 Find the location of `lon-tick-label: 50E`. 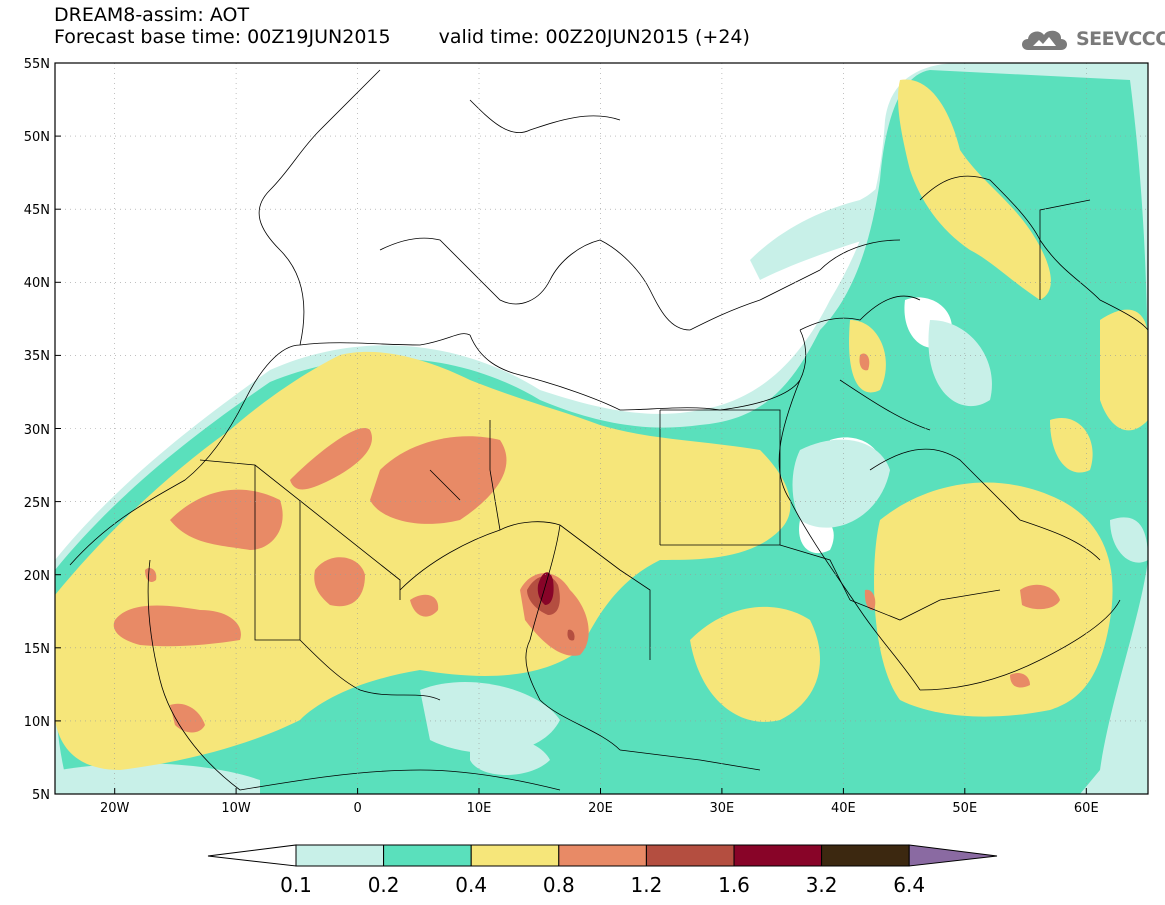

lon-tick-label: 50E is located at coordinates (964, 808).